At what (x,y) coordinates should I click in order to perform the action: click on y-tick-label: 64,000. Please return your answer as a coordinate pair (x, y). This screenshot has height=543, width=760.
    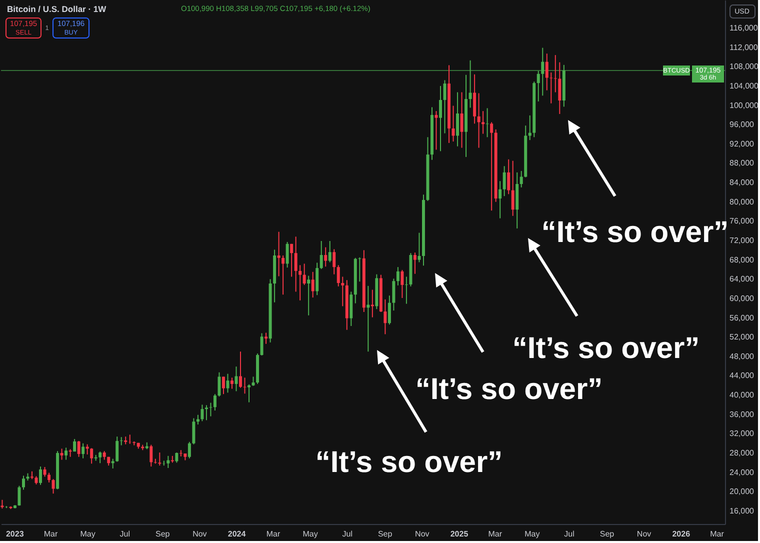
    Looking at the image, I should click on (742, 279).